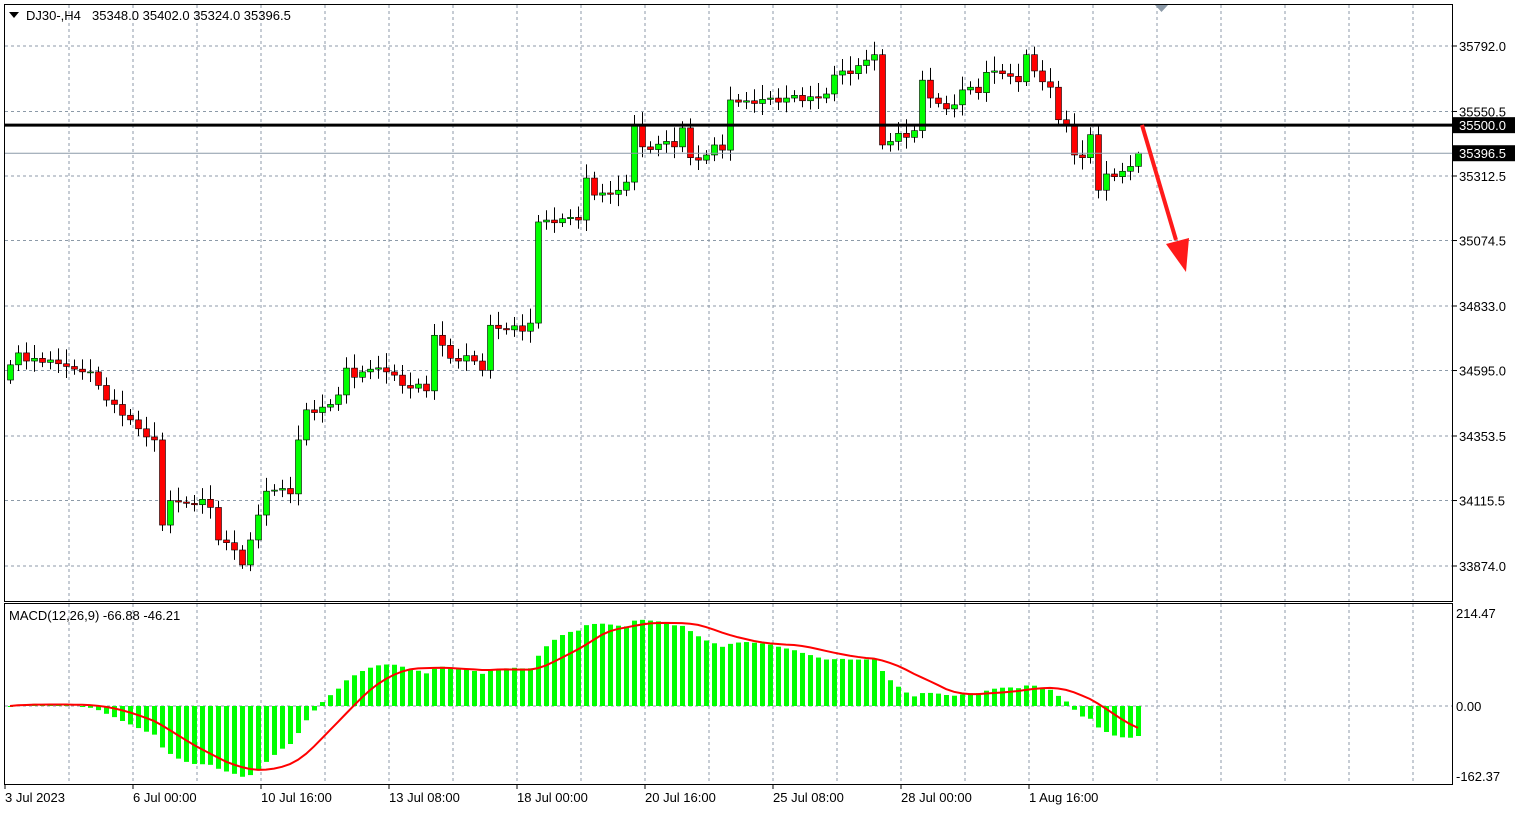 Image resolution: width=1526 pixels, height=818 pixels. I want to click on y-tick-label: 35792.0, so click(1482, 46).